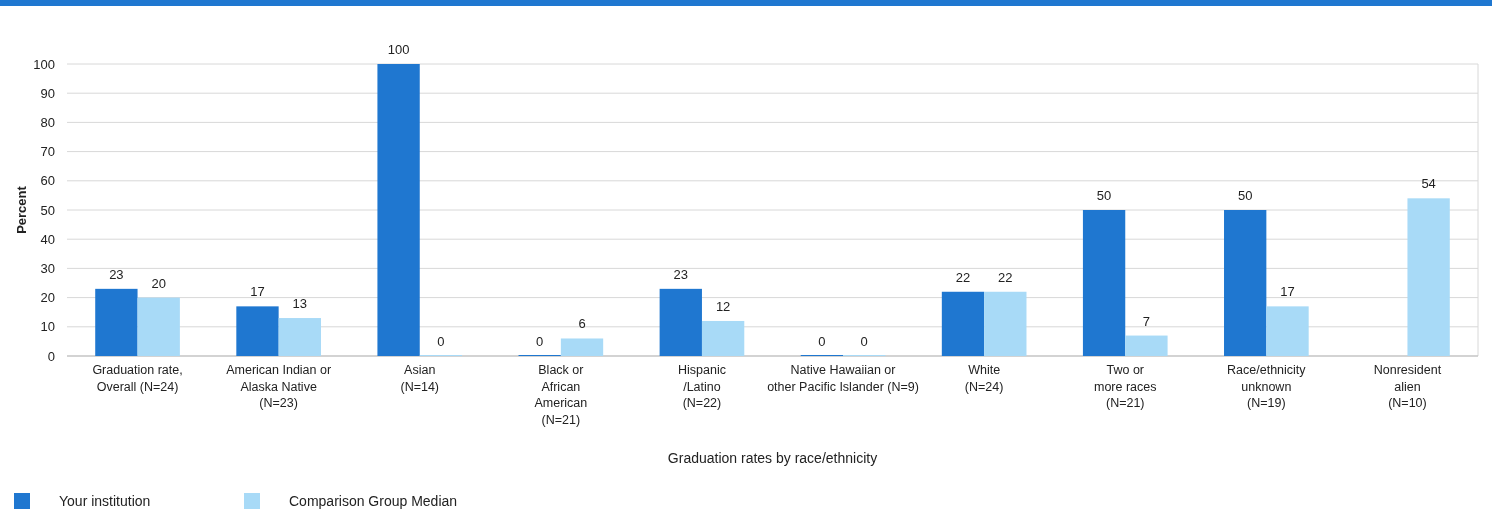 This screenshot has height=514, width=1492. What do you see at coordinates (398, 49) in the screenshot?
I see `data-label: 100` at bounding box center [398, 49].